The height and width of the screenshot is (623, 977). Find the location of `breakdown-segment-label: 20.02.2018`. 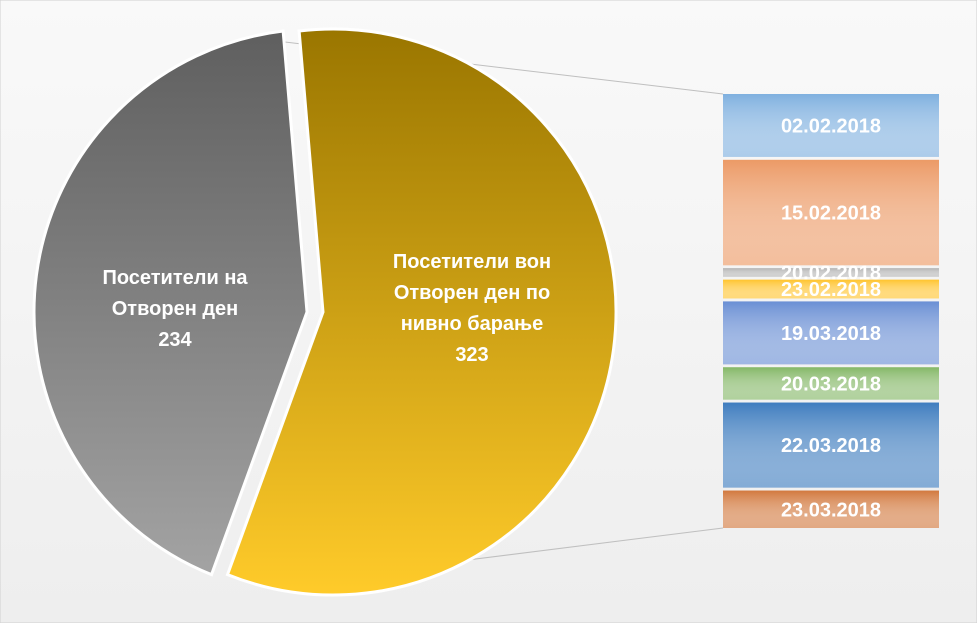

breakdown-segment-label: 20.02.2018 is located at coordinates (831, 274).